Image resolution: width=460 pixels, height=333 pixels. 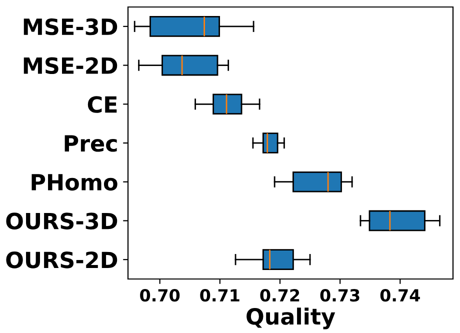 What do you see at coordinates (71, 65) in the screenshot?
I see `y-tick-label: MSE-2D` at bounding box center [71, 65].